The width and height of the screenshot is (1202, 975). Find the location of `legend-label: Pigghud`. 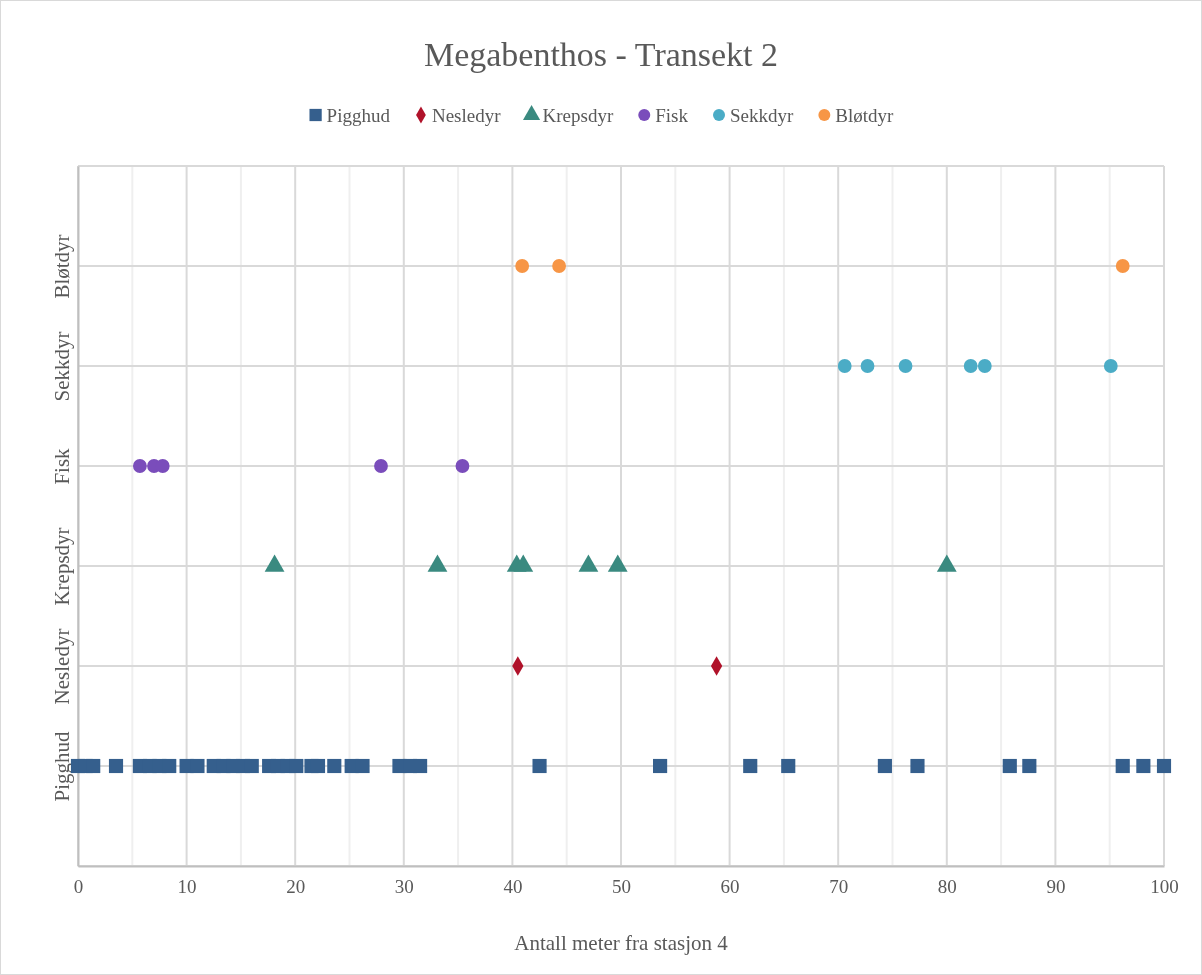

legend-label: Pigghud is located at coordinates (358, 115).